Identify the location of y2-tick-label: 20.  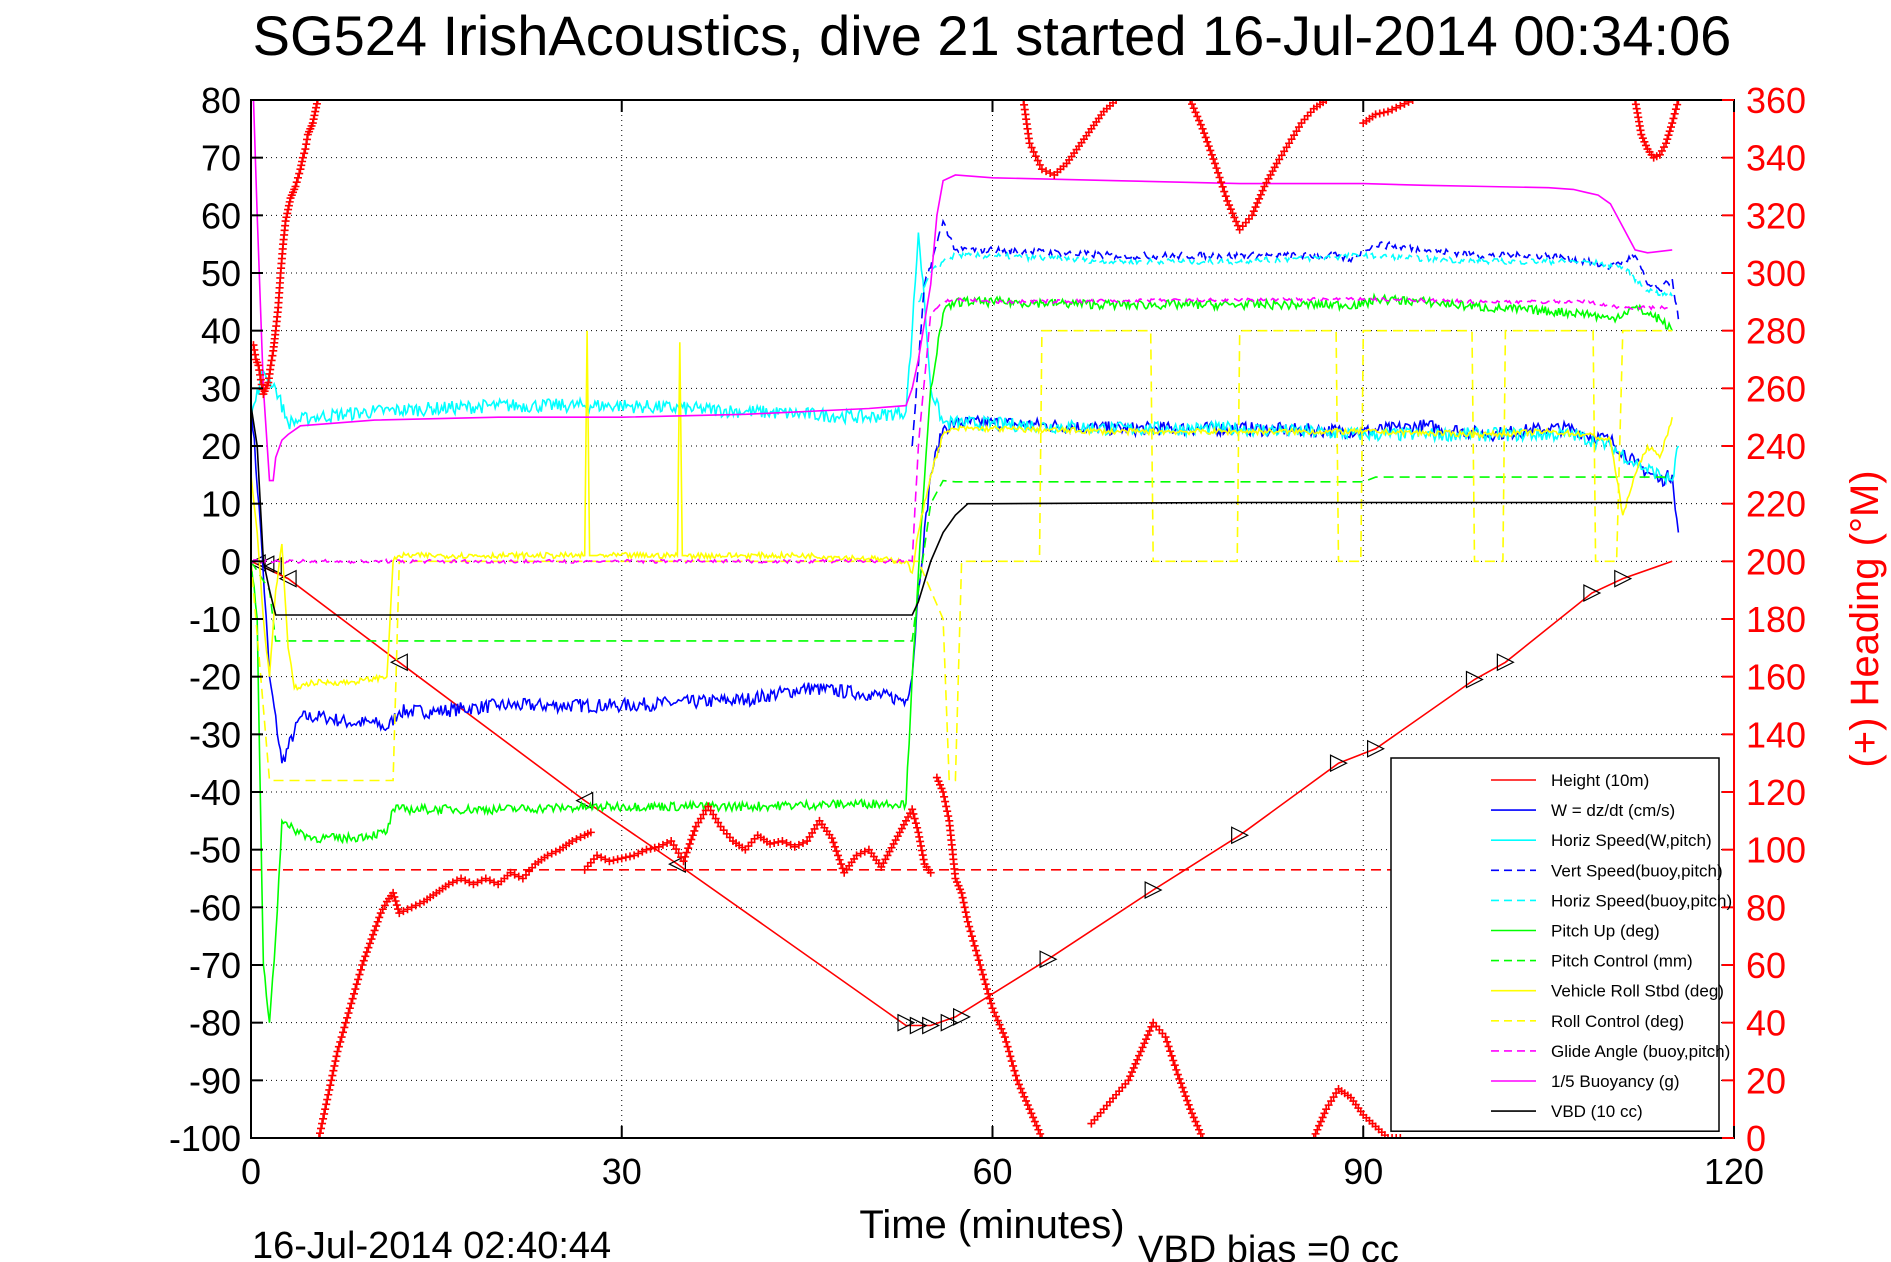
(1766, 1080).